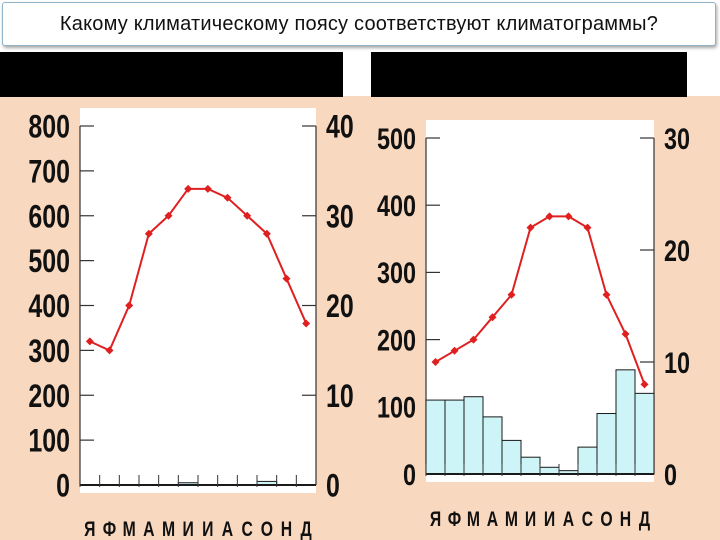 This screenshot has width=720, height=540. Describe the element at coordinates (49, 217) in the screenshot. I see `precip-tick-label: 600` at that location.